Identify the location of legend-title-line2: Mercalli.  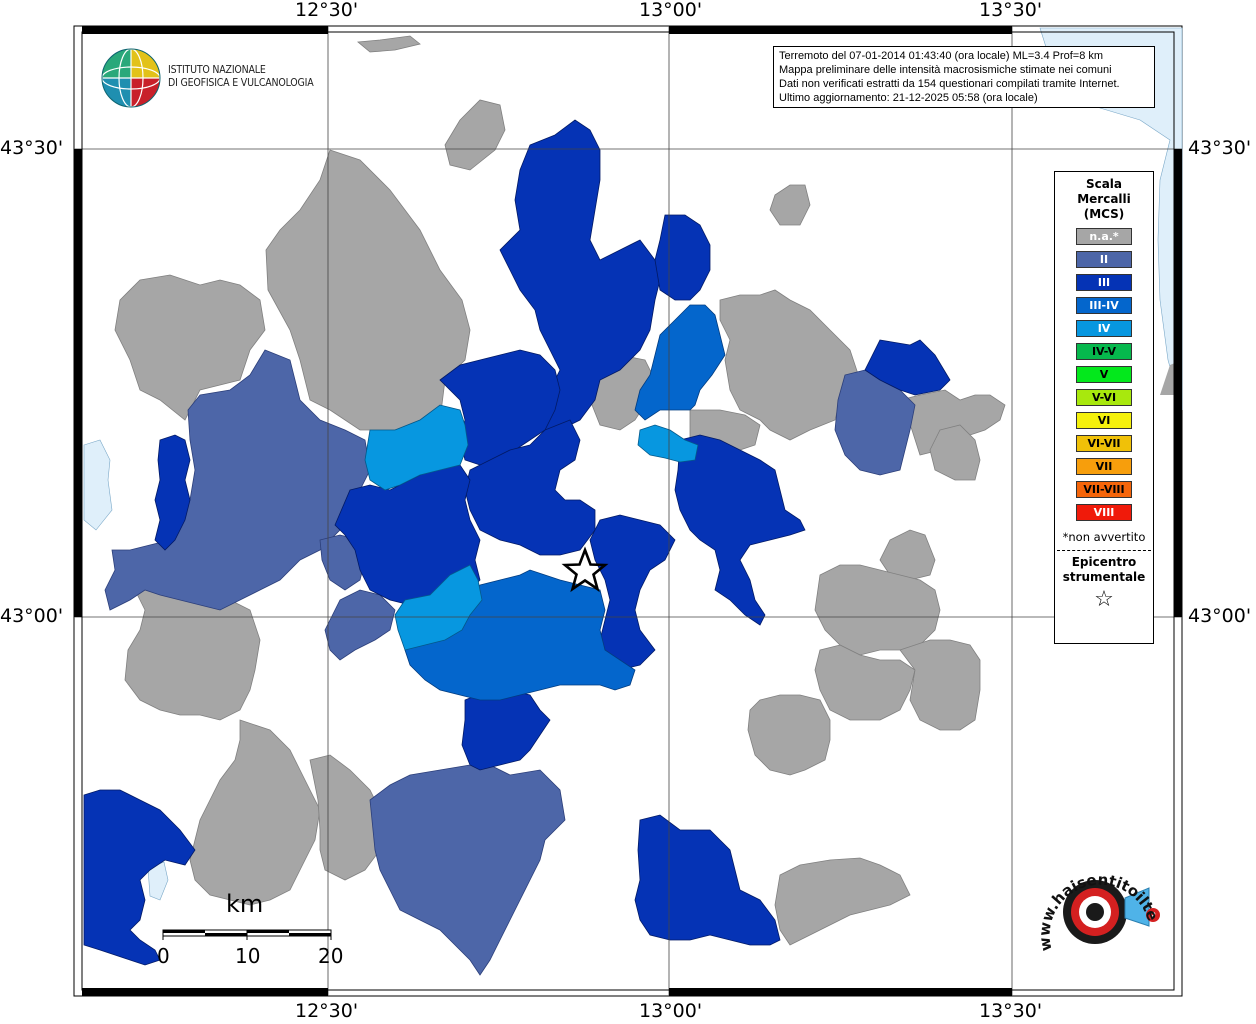
(1104, 199).